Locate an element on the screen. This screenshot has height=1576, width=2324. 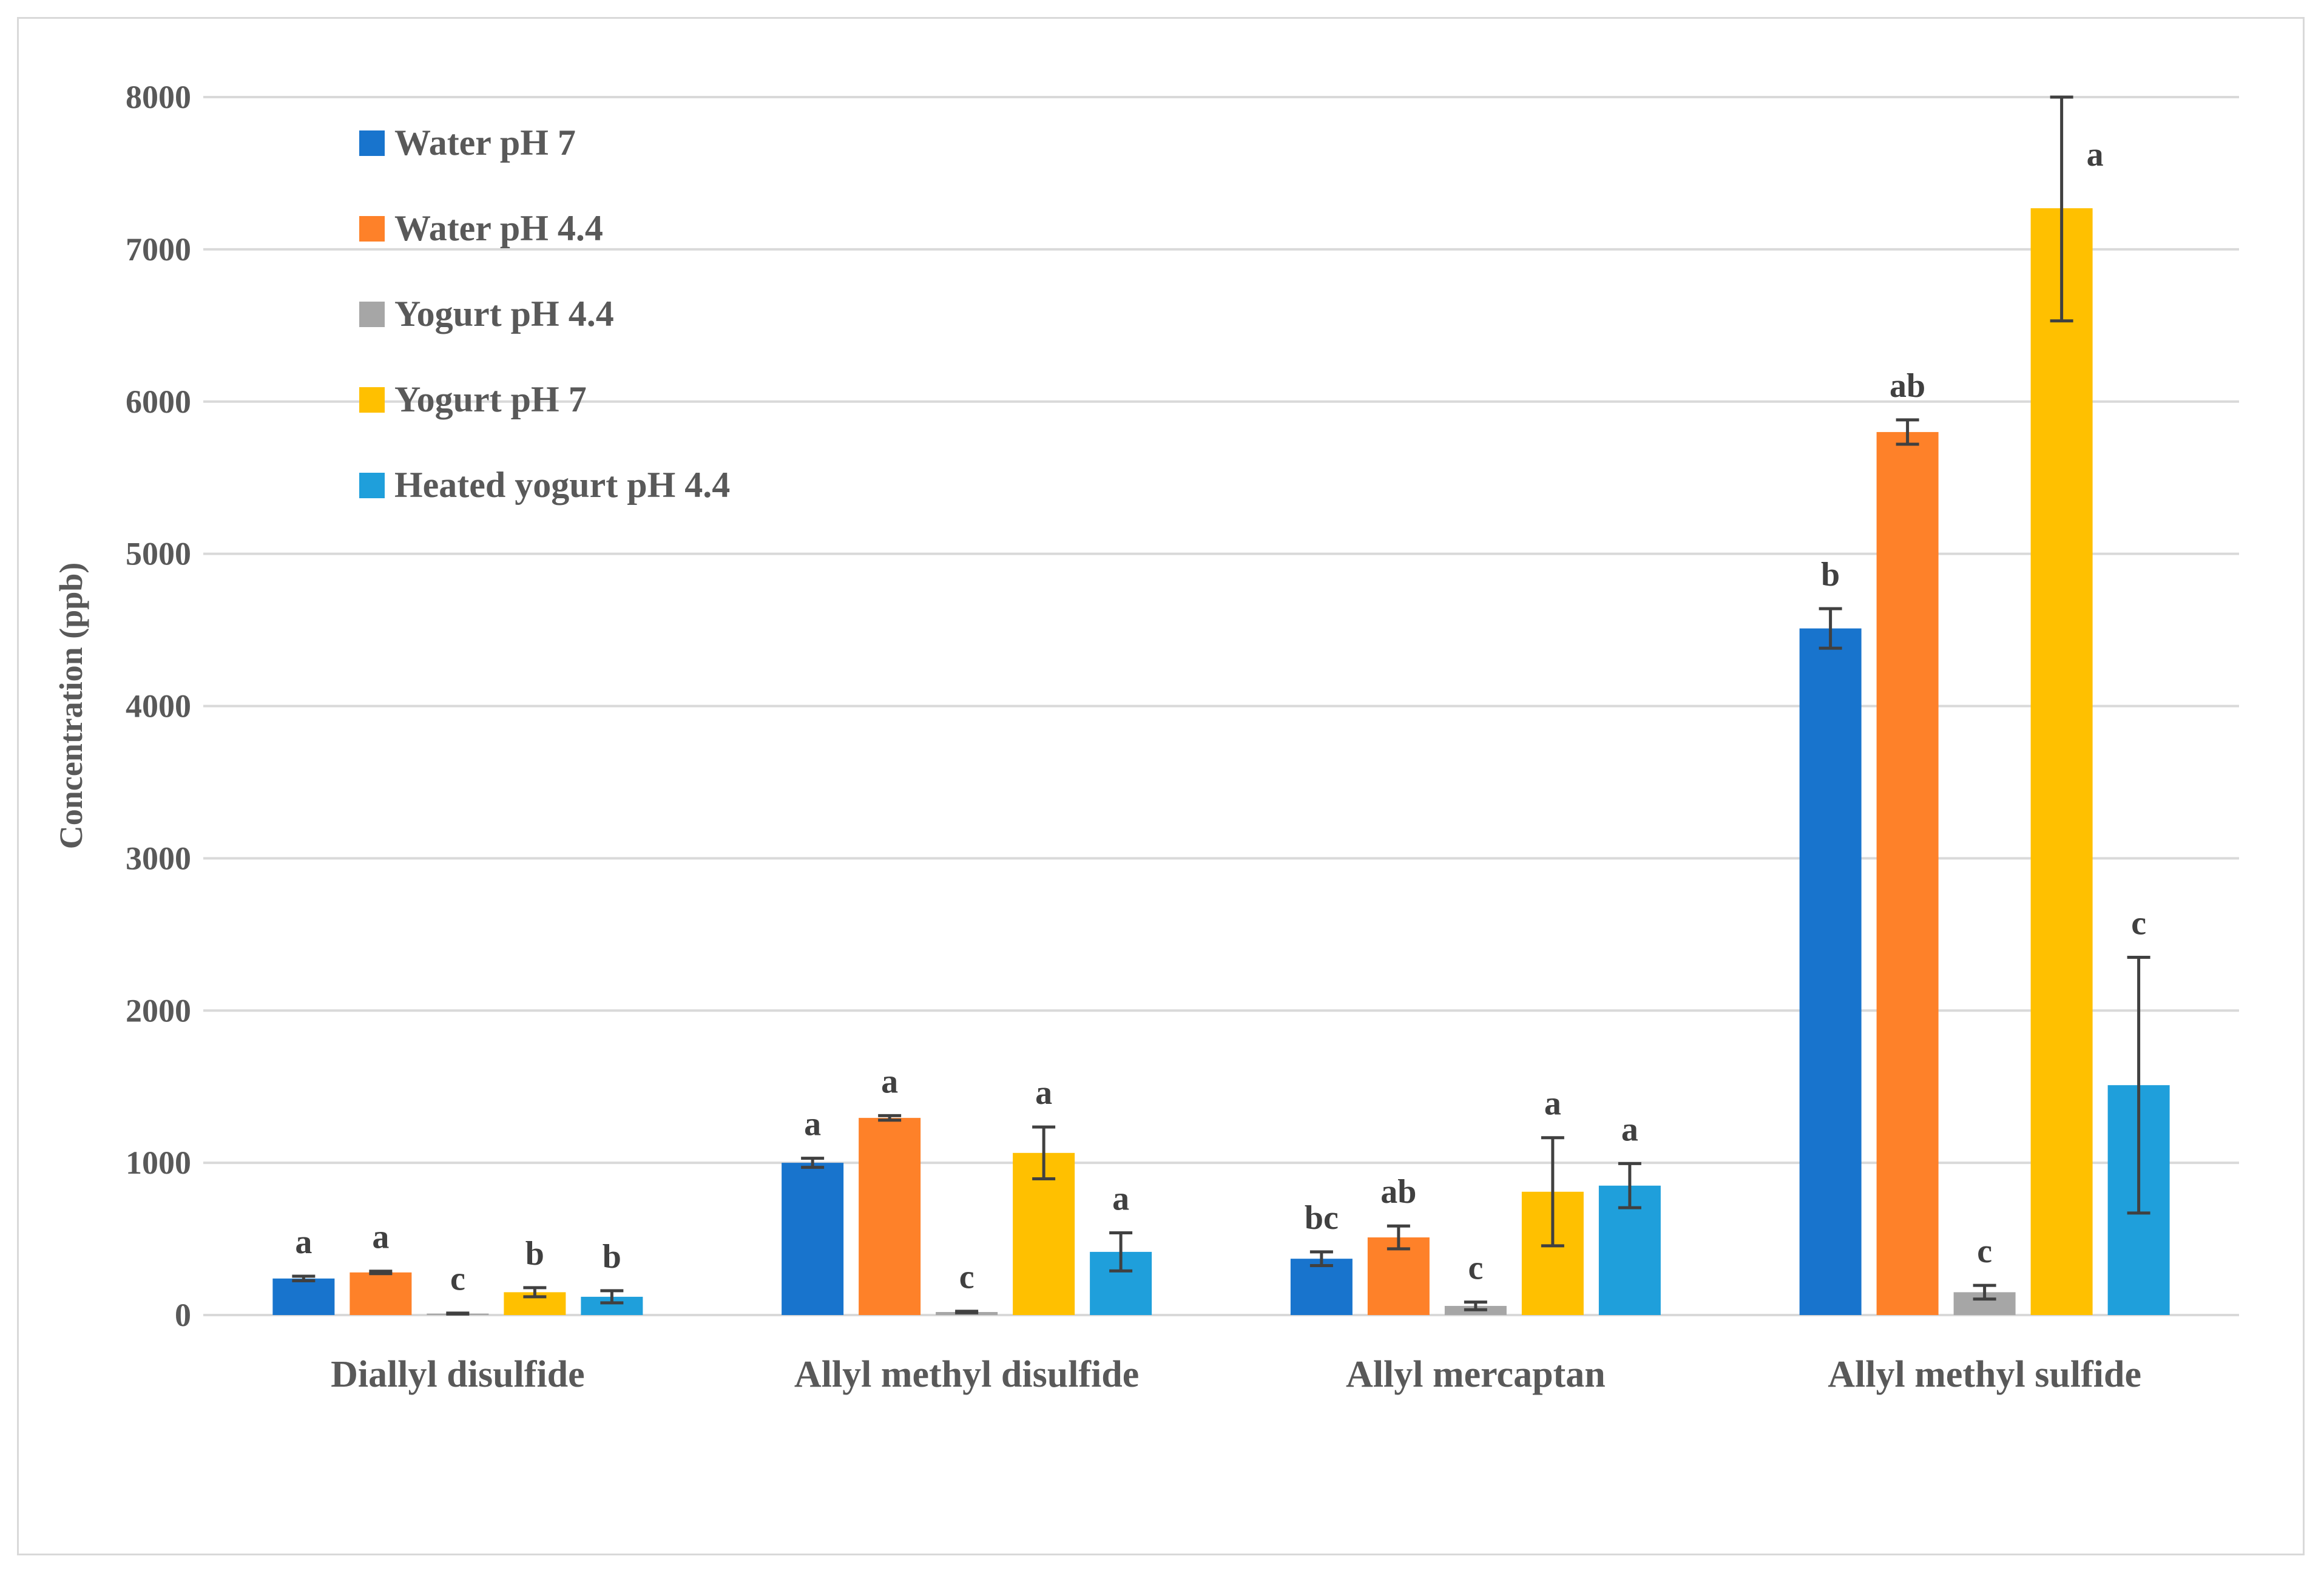
y-axis-label: Concentration (ppb) is located at coordinates (71, 706).